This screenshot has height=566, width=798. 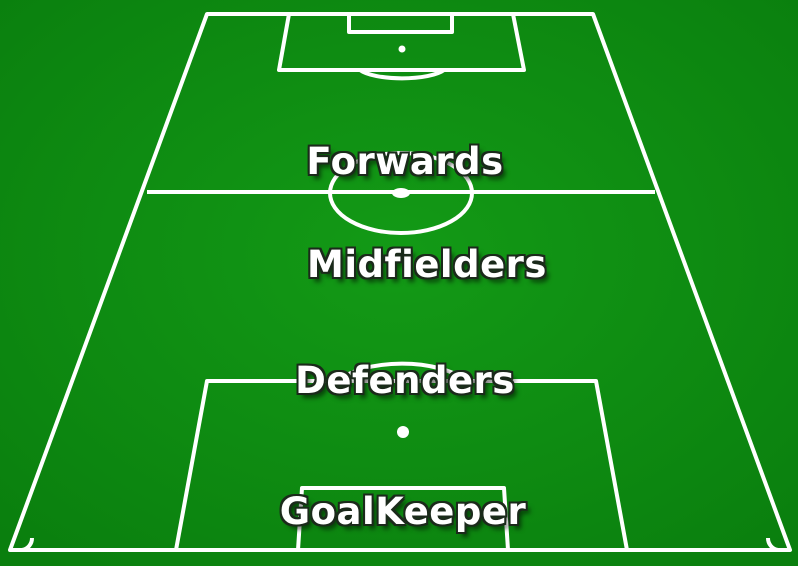 I want to click on bottom-goal-box, so click(x=403, y=518).